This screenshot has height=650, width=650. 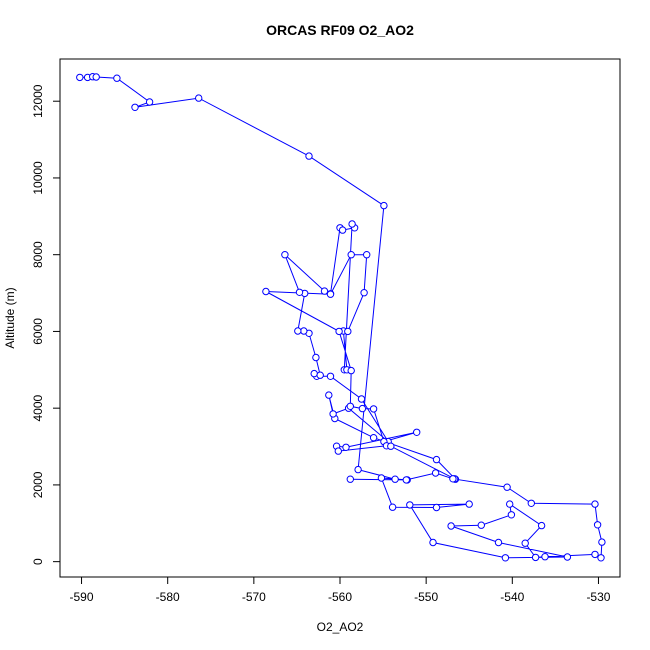 What do you see at coordinates (340, 627) in the screenshot?
I see `x-axis-label: O2_AO2` at bounding box center [340, 627].